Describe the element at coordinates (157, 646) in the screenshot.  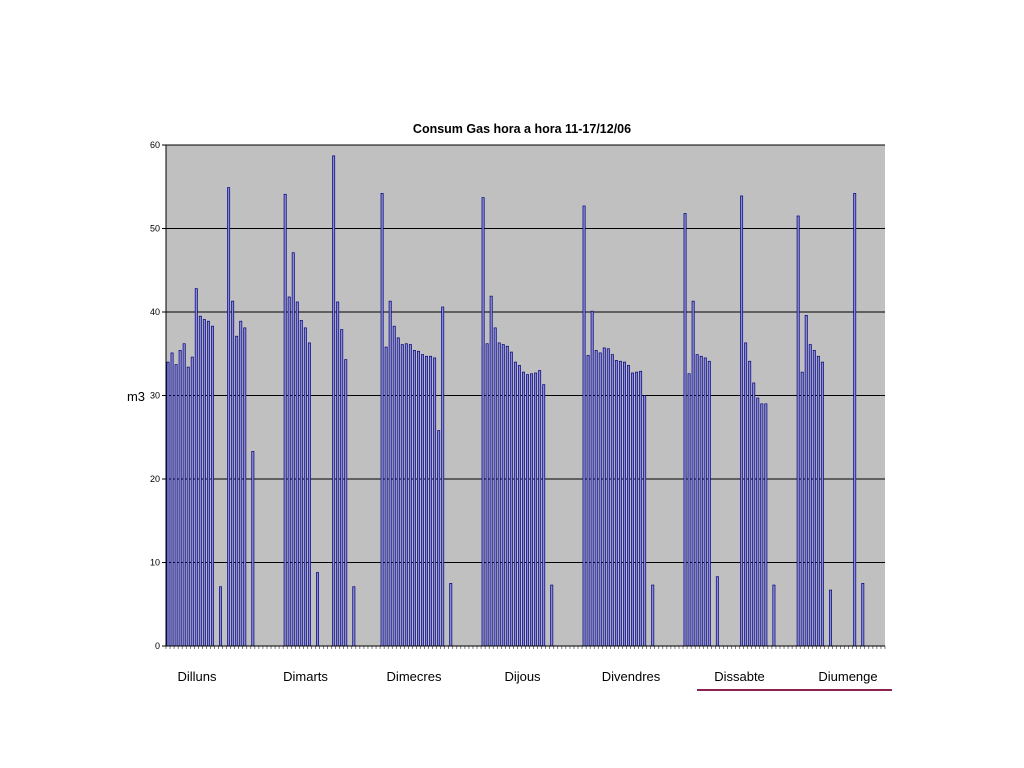
I see `y-tick-label: 0` at that location.